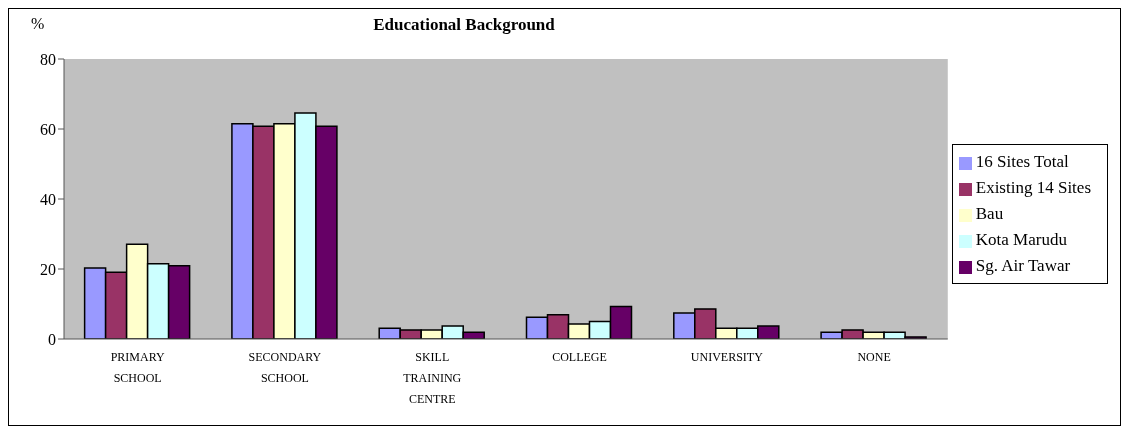 Image resolution: width=1127 pixels, height=432 pixels. What do you see at coordinates (48, 199) in the screenshot?
I see `y-tick-label: 40` at bounding box center [48, 199].